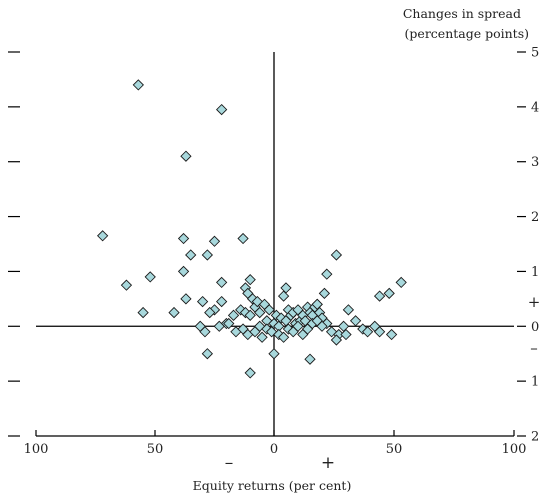 The width and height of the screenshot is (552, 497). Describe the element at coordinates (229, 463) in the screenshot. I see `x-negative-sign: –` at that location.